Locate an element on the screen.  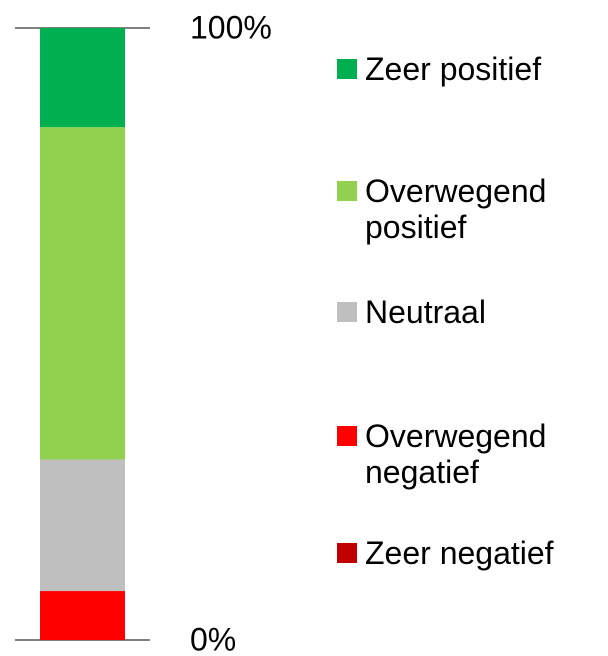
legend-label: Overwegend negatief is located at coordinates (456, 454).